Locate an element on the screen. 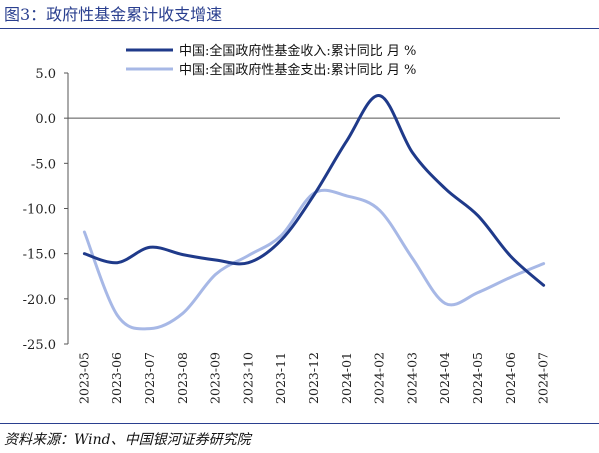 This screenshot has width=599, height=453. x-tick-label: 2024-02 is located at coordinates (379, 378).